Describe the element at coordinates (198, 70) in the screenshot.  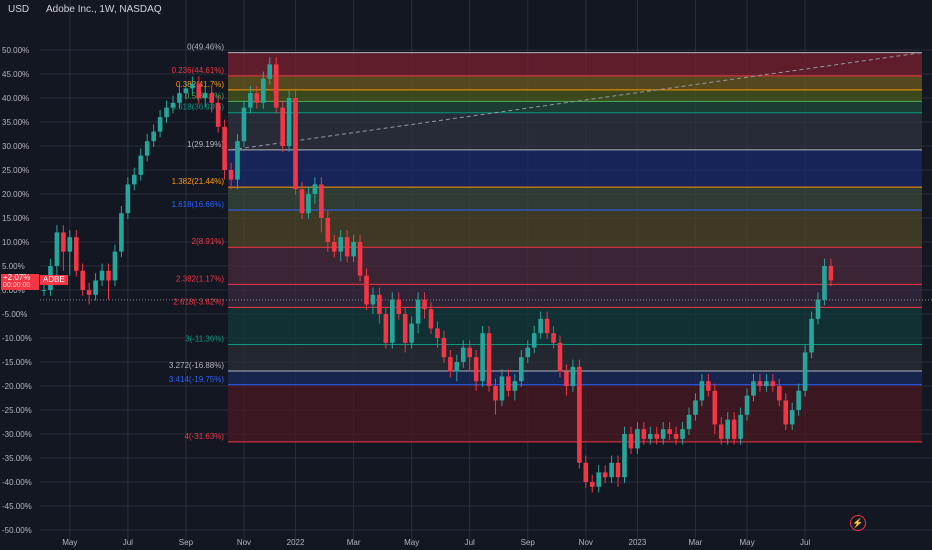
I see `fib-level-label: 0.236(44.61%)` at that location.